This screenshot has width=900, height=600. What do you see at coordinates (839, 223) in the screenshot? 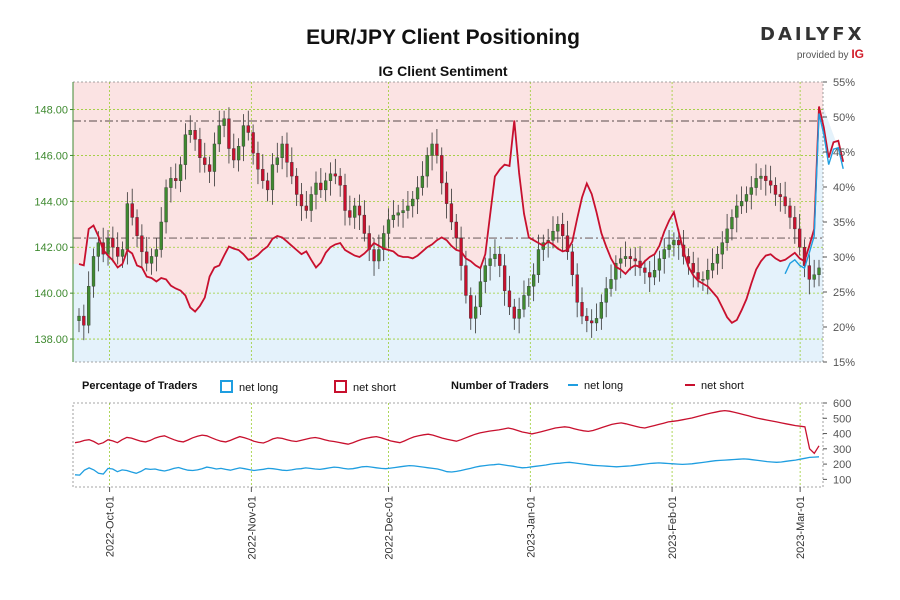
I see `percent-axis: 15% 20% 25% 30% 35% 40% 45% 50% 55%` at bounding box center [839, 223].